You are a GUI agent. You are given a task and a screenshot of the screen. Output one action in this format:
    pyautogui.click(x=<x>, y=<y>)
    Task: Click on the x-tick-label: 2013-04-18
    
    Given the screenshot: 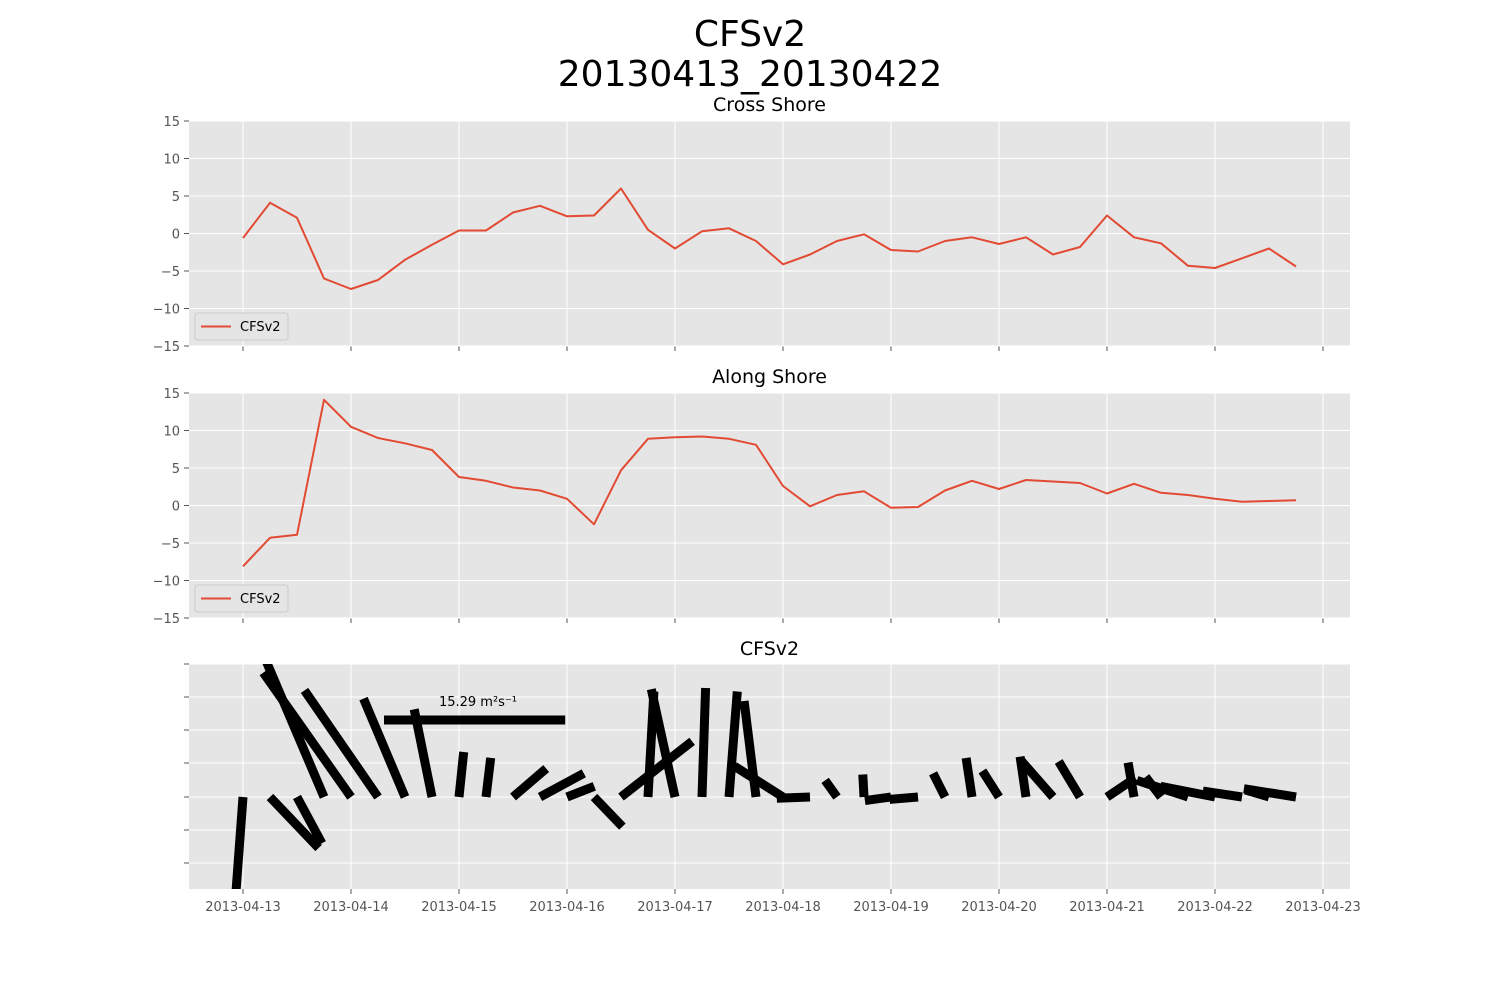 What is the action you would take?
    pyautogui.click(x=783, y=907)
    